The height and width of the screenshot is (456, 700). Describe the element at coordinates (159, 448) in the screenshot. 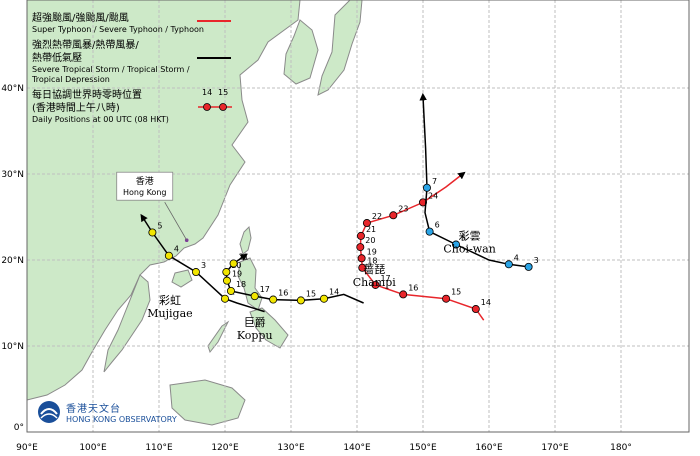

I see `lon-label: 110°E` at that location.